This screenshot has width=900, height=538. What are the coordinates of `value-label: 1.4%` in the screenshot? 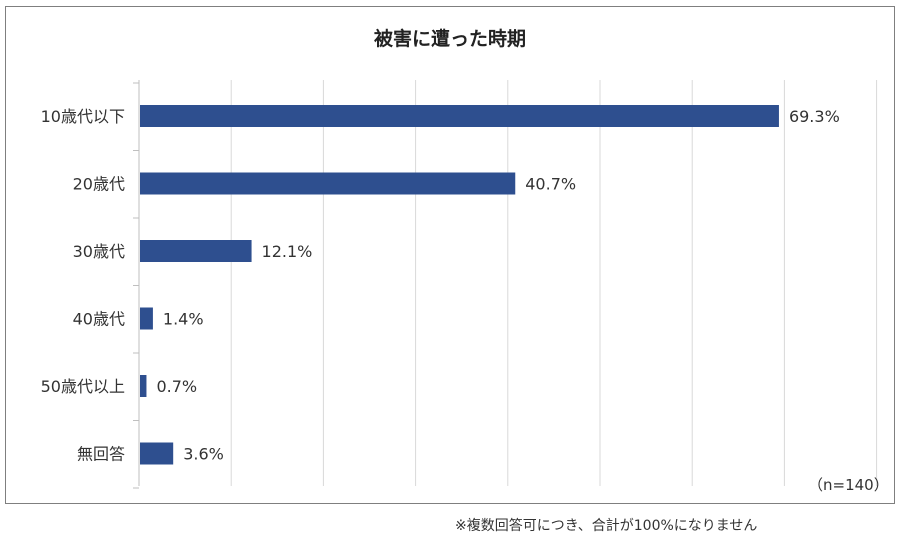 It's located at (183, 319).